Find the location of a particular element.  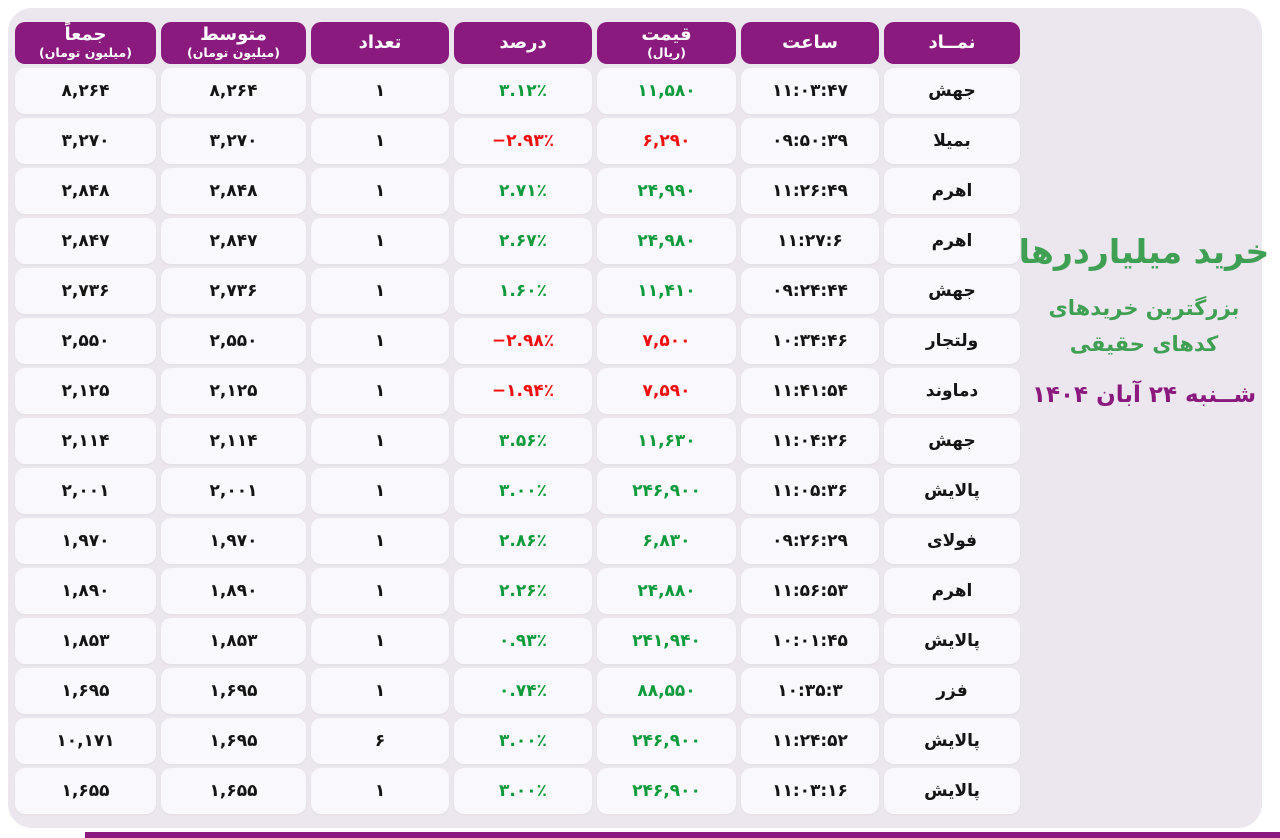

cell-symbol: ولتجار is located at coordinates (952, 341).